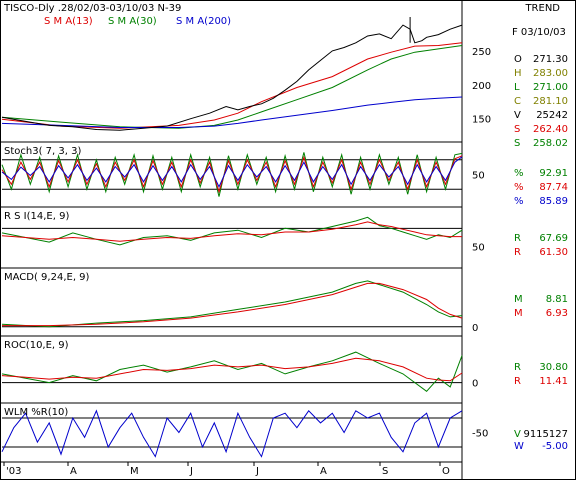 This screenshot has width=576, height=480. What do you see at coordinates (36, 412) in the screenshot?
I see `panel-title: WLM %R(10)` at bounding box center [36, 412].